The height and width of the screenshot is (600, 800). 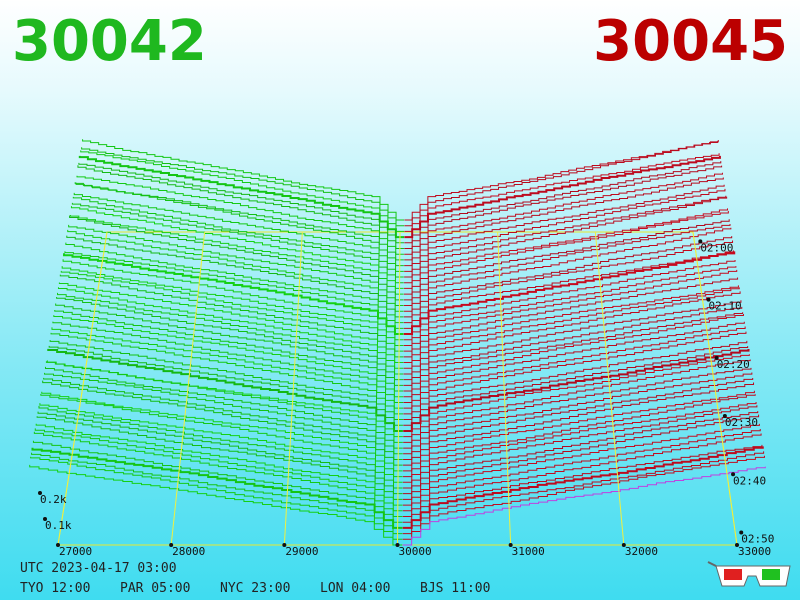 What do you see at coordinates (98, 568) in the screenshot?
I see `utc-time: UTC 2023-04-17 03:00` at bounding box center [98, 568].